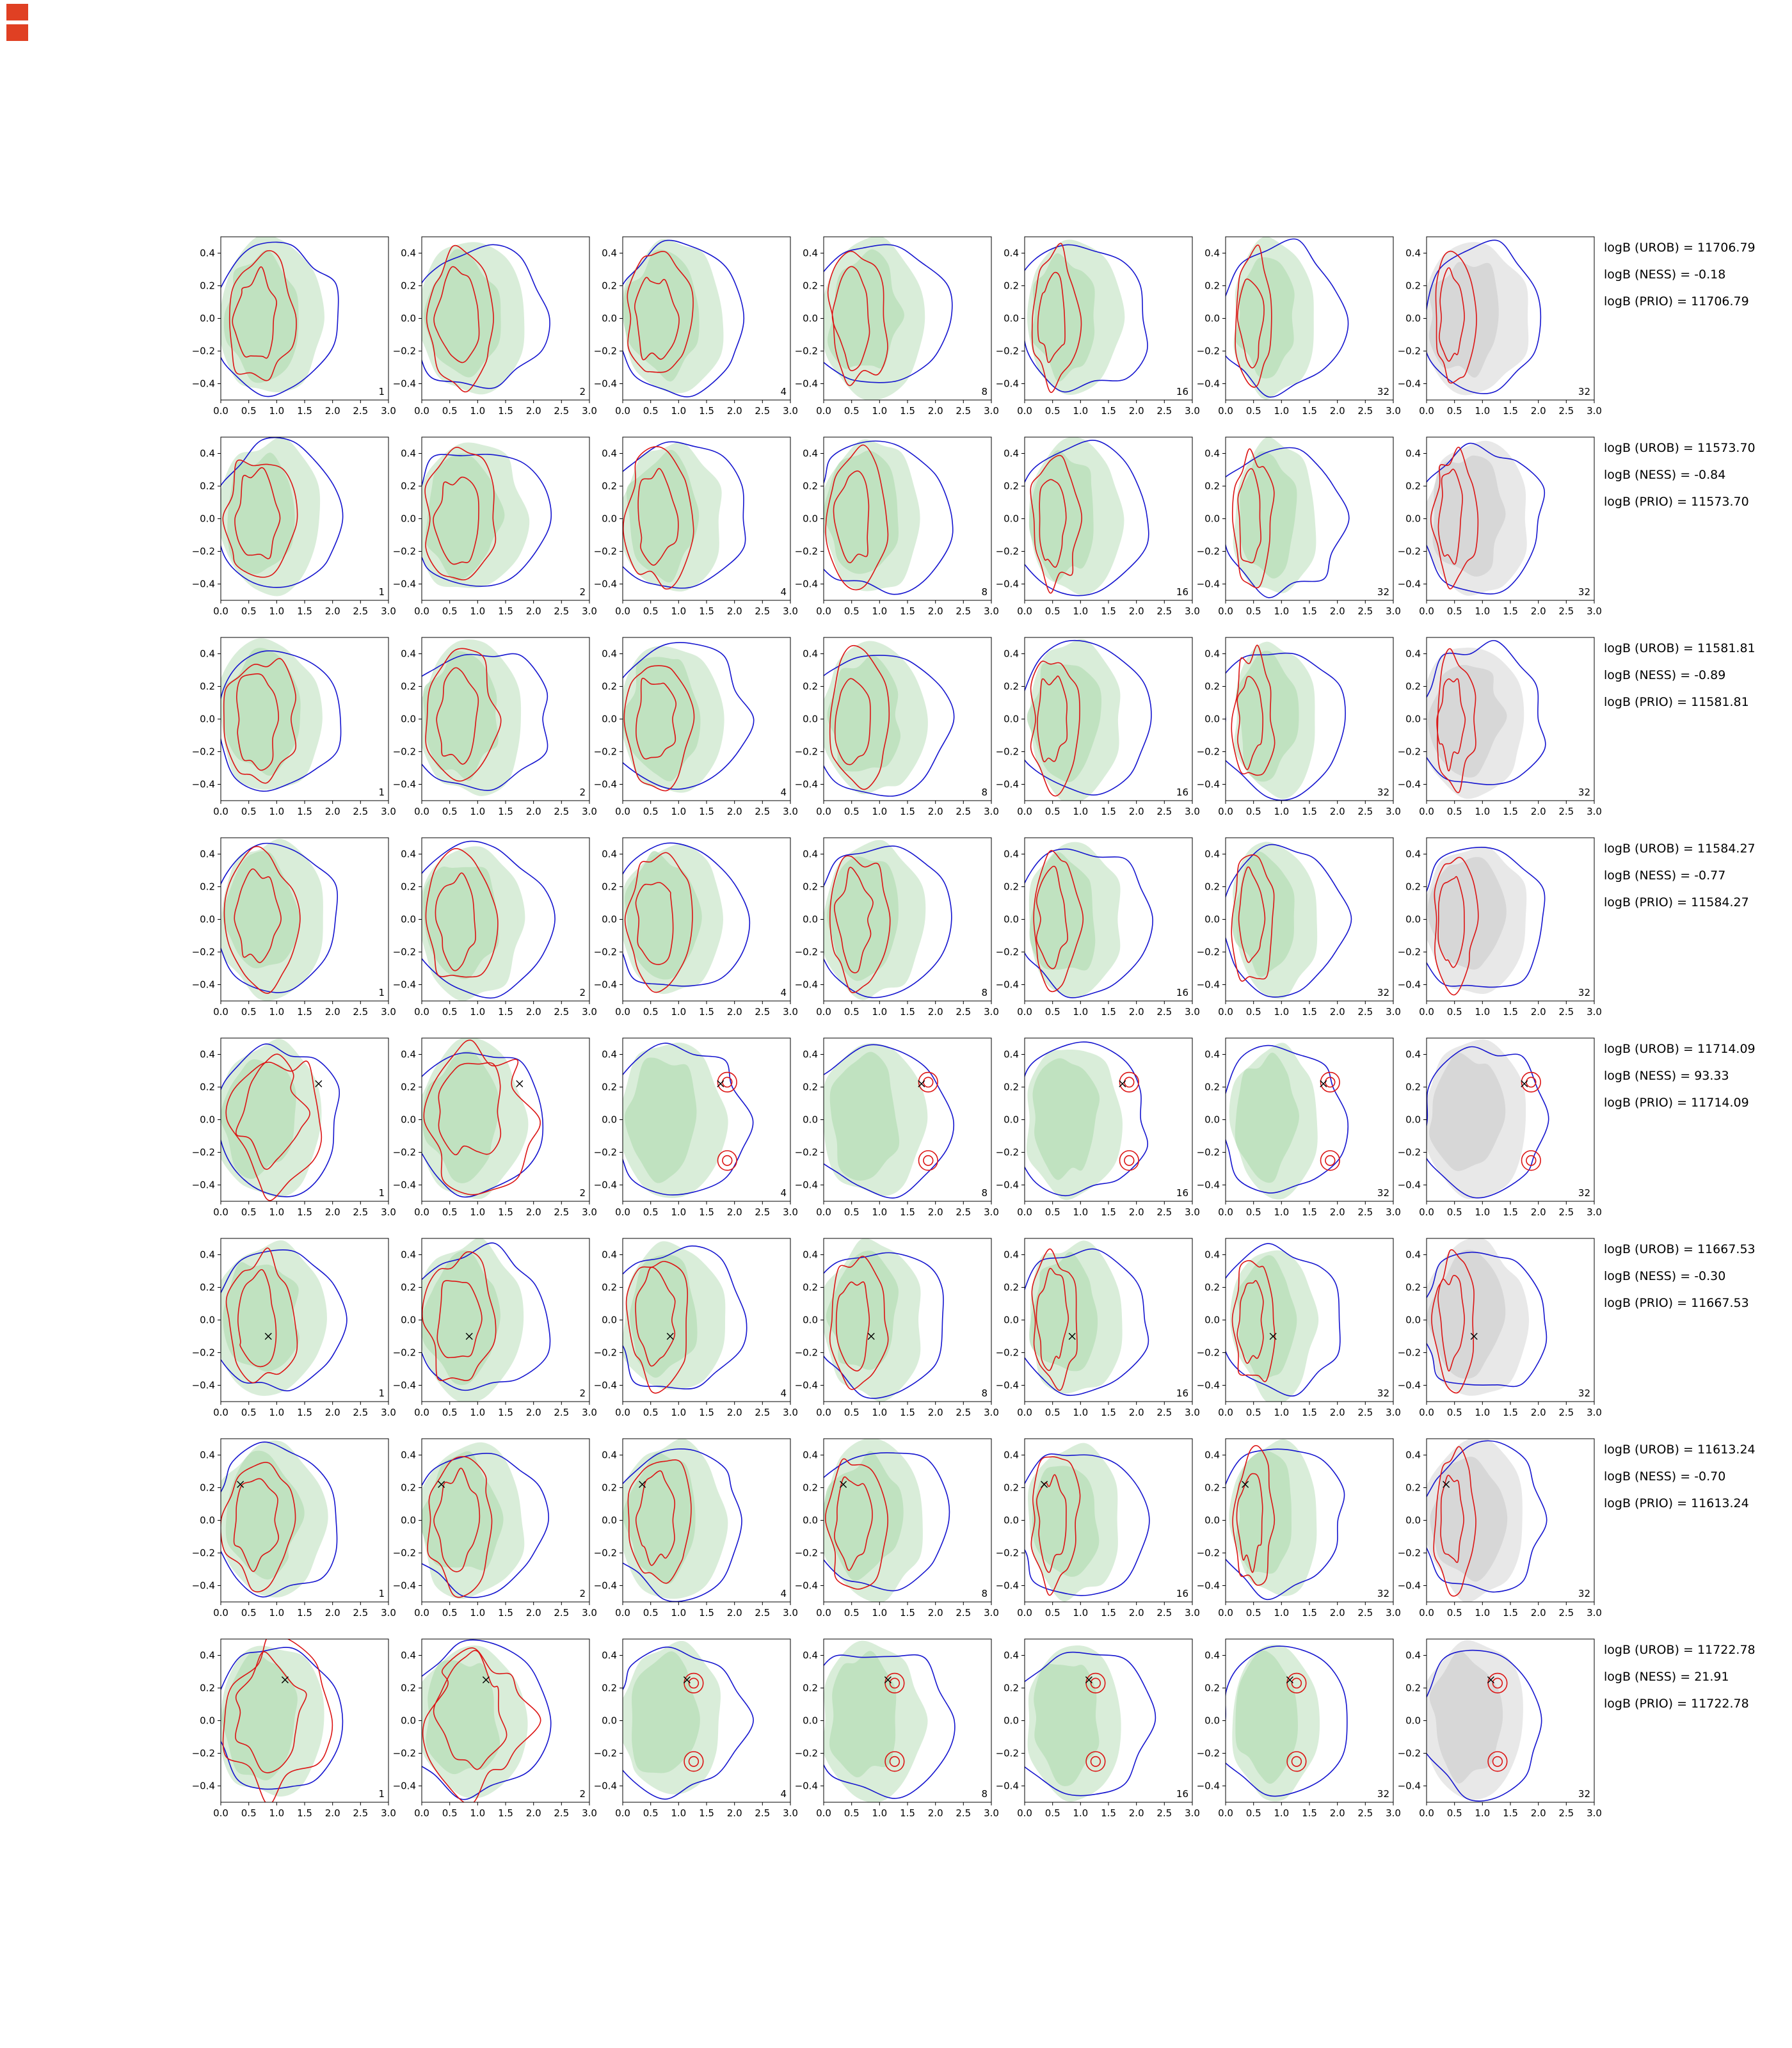 This screenshot has height=2048, width=1792. What do you see at coordinates (1500, 927) in the screenshot?
I see `contour-panel-r4c7: 0.0 0.5 1.0 1.5 2.0 2.5 3.0 0.4 0.2 0.0 −0.2 −0.4 32` at bounding box center [1500, 927].